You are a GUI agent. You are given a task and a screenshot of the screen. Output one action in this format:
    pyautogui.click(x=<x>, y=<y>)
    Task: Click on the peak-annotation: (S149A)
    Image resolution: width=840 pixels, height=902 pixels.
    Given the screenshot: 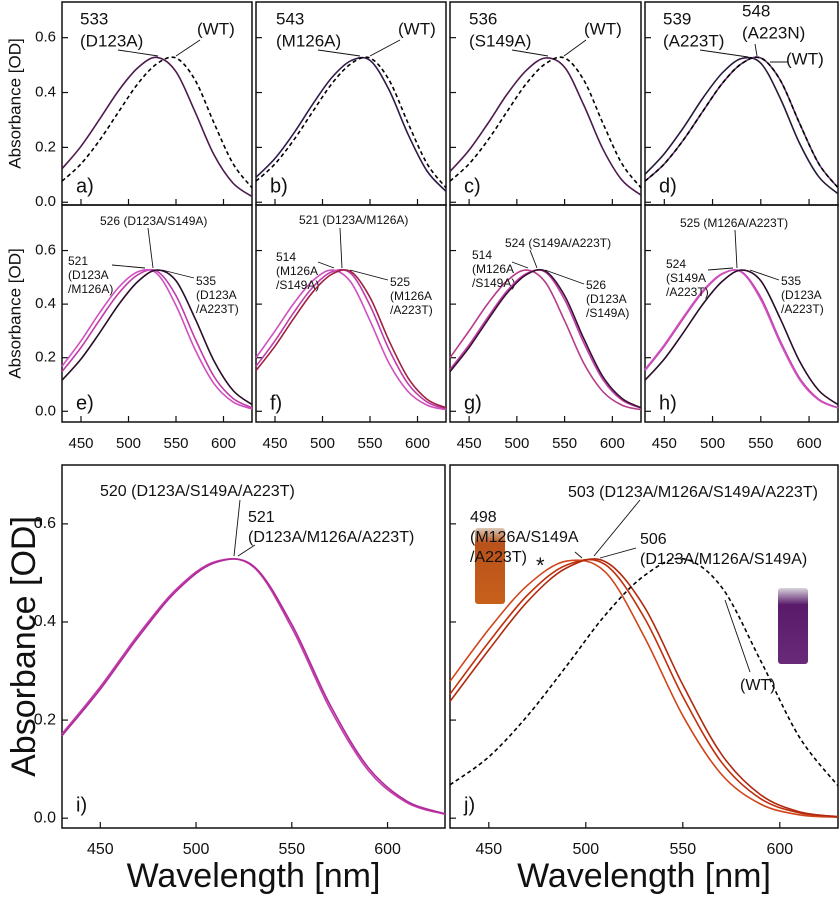 What is the action you would take?
    pyautogui.click(x=500, y=40)
    